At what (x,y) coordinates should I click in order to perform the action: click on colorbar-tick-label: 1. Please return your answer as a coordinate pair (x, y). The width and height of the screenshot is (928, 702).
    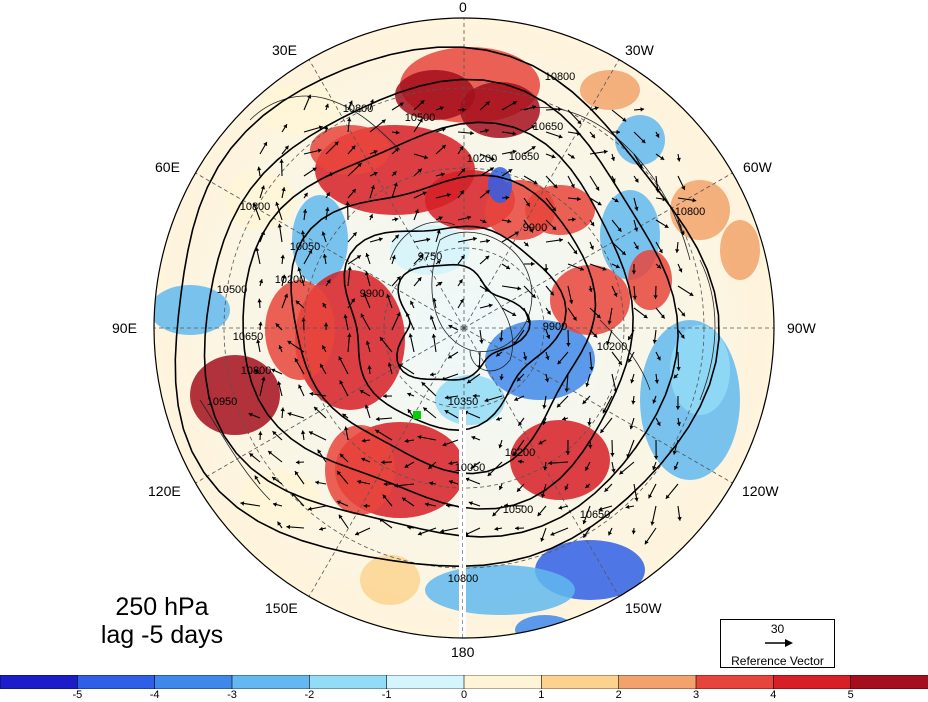
    Looking at the image, I should click on (541, 695).